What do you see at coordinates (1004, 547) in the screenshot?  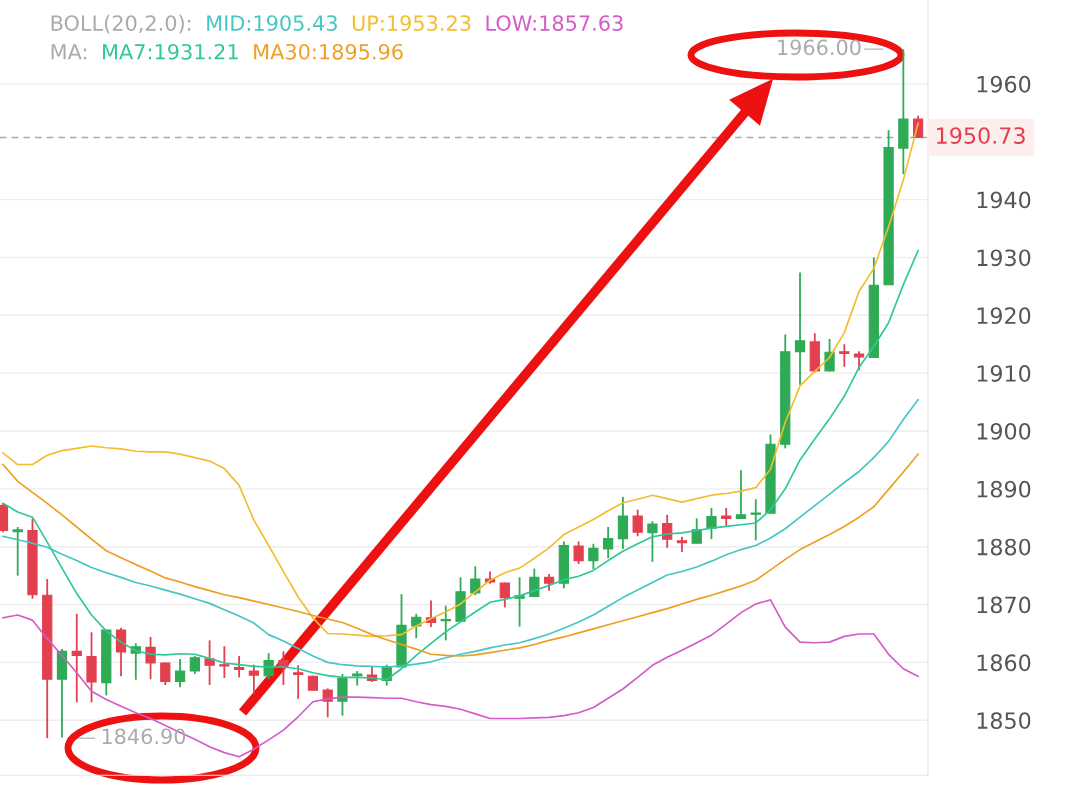 I see `y-tick-label: 1880` at bounding box center [1004, 547].